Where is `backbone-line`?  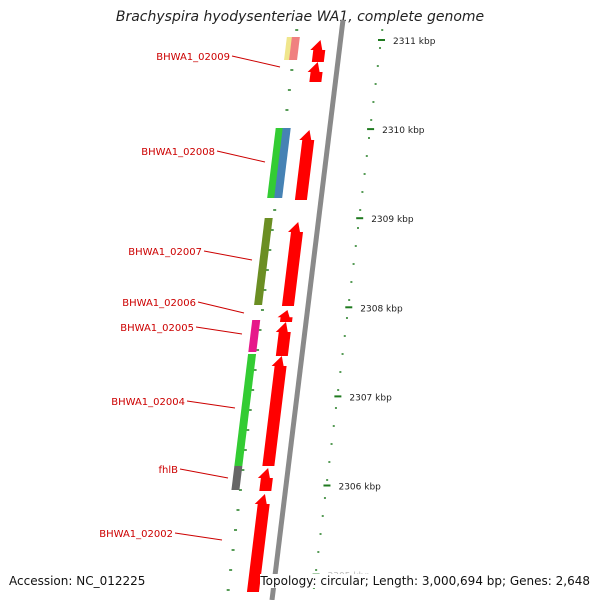
backbone-line is located at coordinates (307, 309).